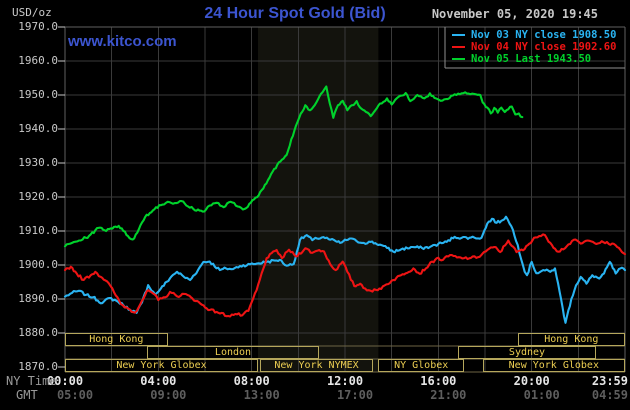 This screenshot has width=630, height=410. Describe the element at coordinates (38, 230) in the screenshot. I see `y-axis-label: 1910.0` at that location.